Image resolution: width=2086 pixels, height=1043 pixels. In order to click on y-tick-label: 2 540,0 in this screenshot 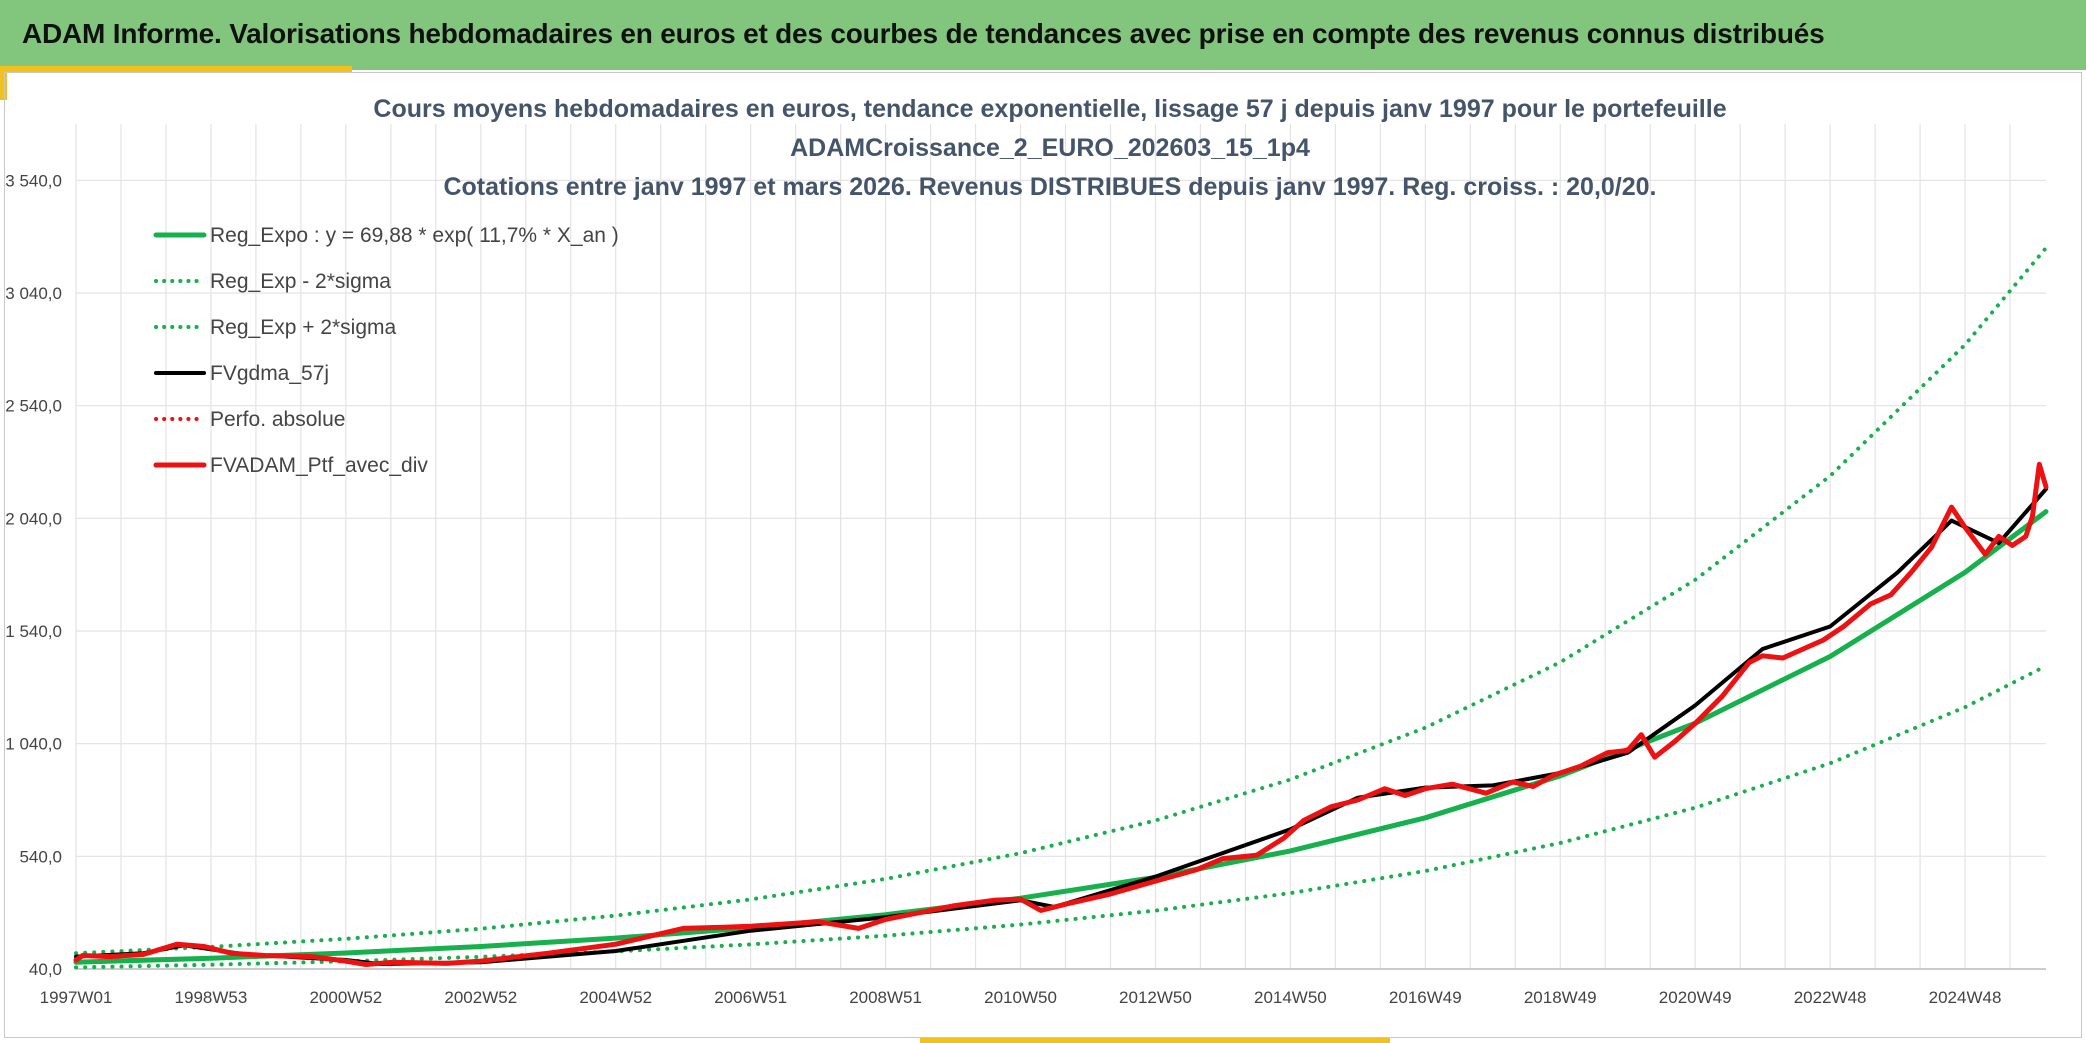, I will do `click(33, 406)`.